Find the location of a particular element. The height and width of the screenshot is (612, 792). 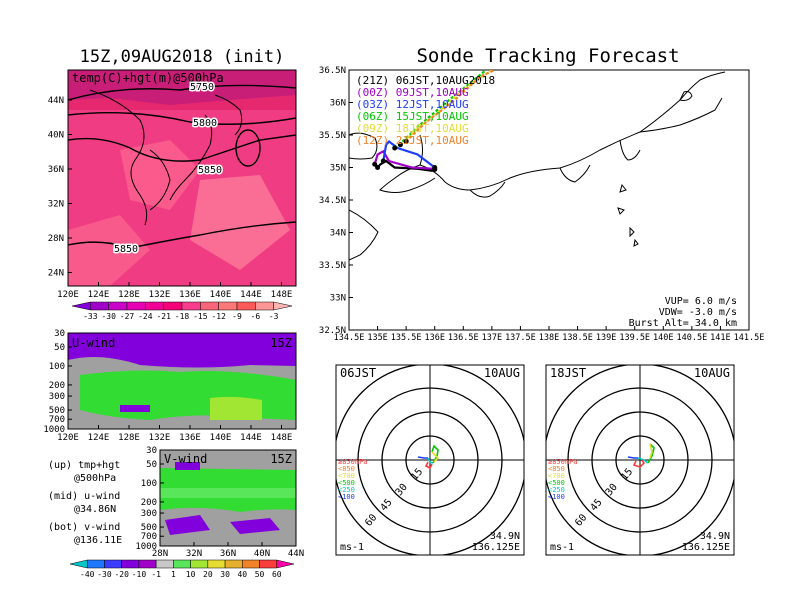

lat-tick-label: 28N is located at coordinates (160, 554).